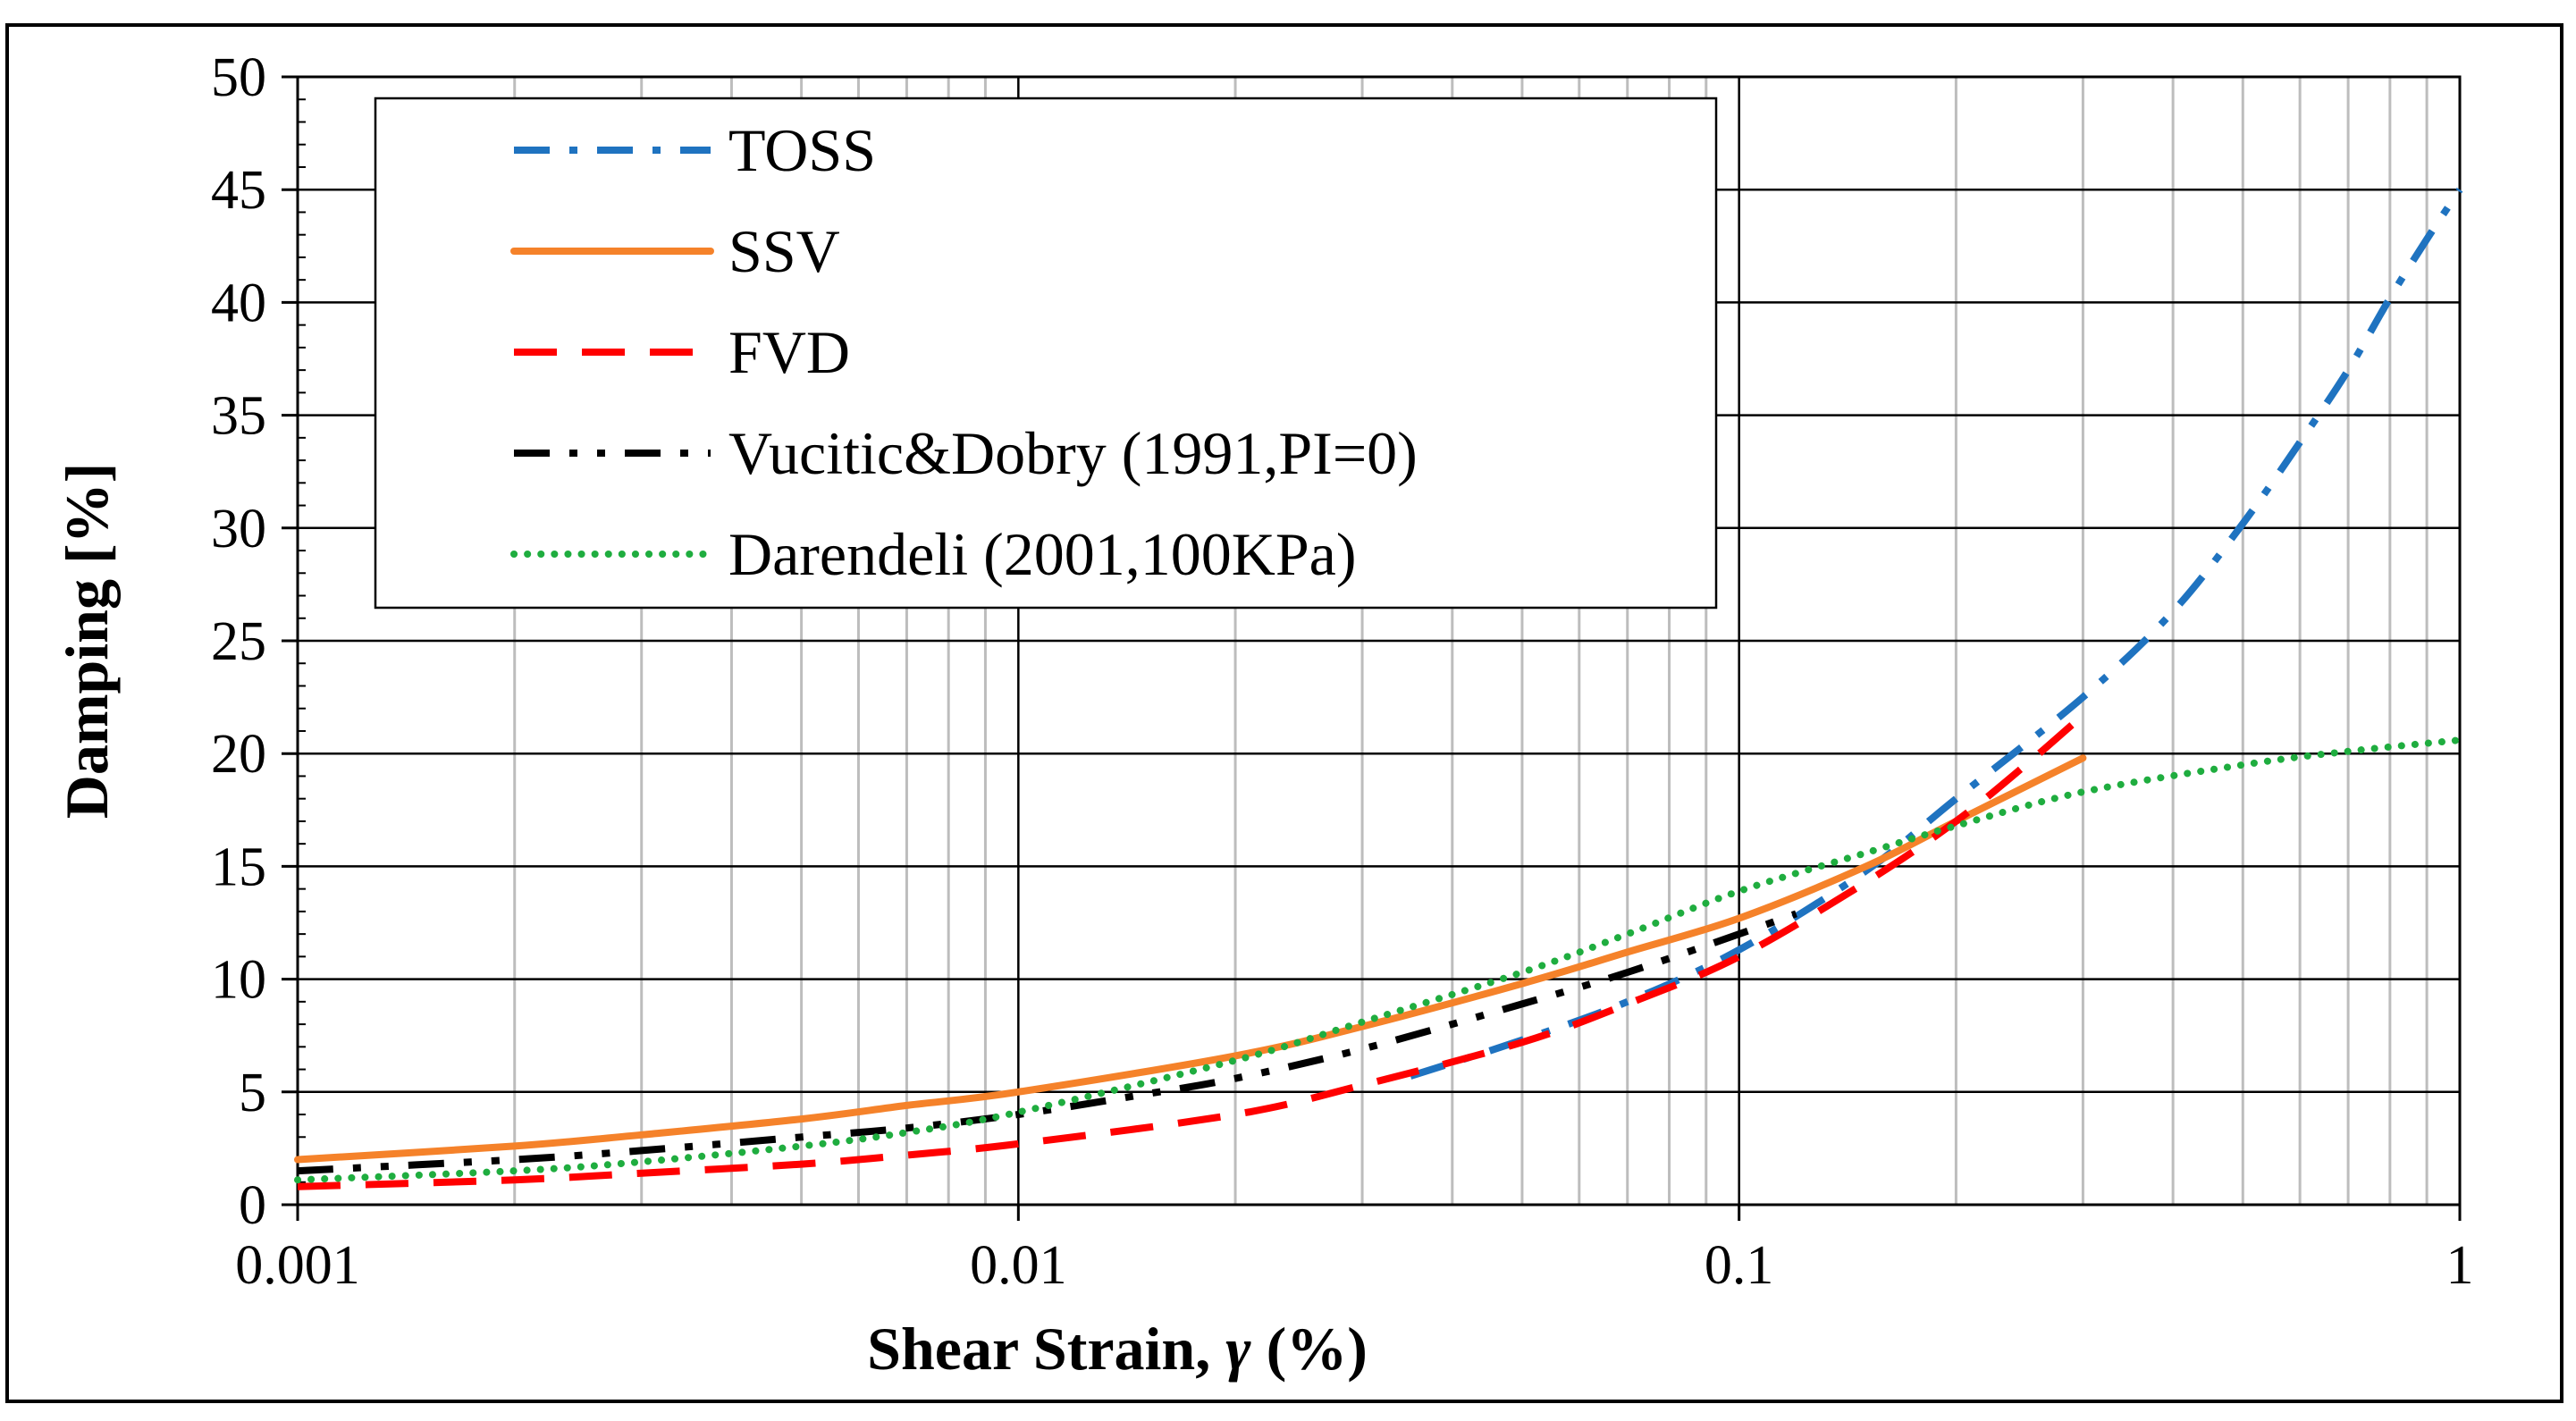 Image resolution: width=2576 pixels, height=1421 pixels. Describe the element at coordinates (239, 980) in the screenshot. I see `y-tick-label: 10` at that location.